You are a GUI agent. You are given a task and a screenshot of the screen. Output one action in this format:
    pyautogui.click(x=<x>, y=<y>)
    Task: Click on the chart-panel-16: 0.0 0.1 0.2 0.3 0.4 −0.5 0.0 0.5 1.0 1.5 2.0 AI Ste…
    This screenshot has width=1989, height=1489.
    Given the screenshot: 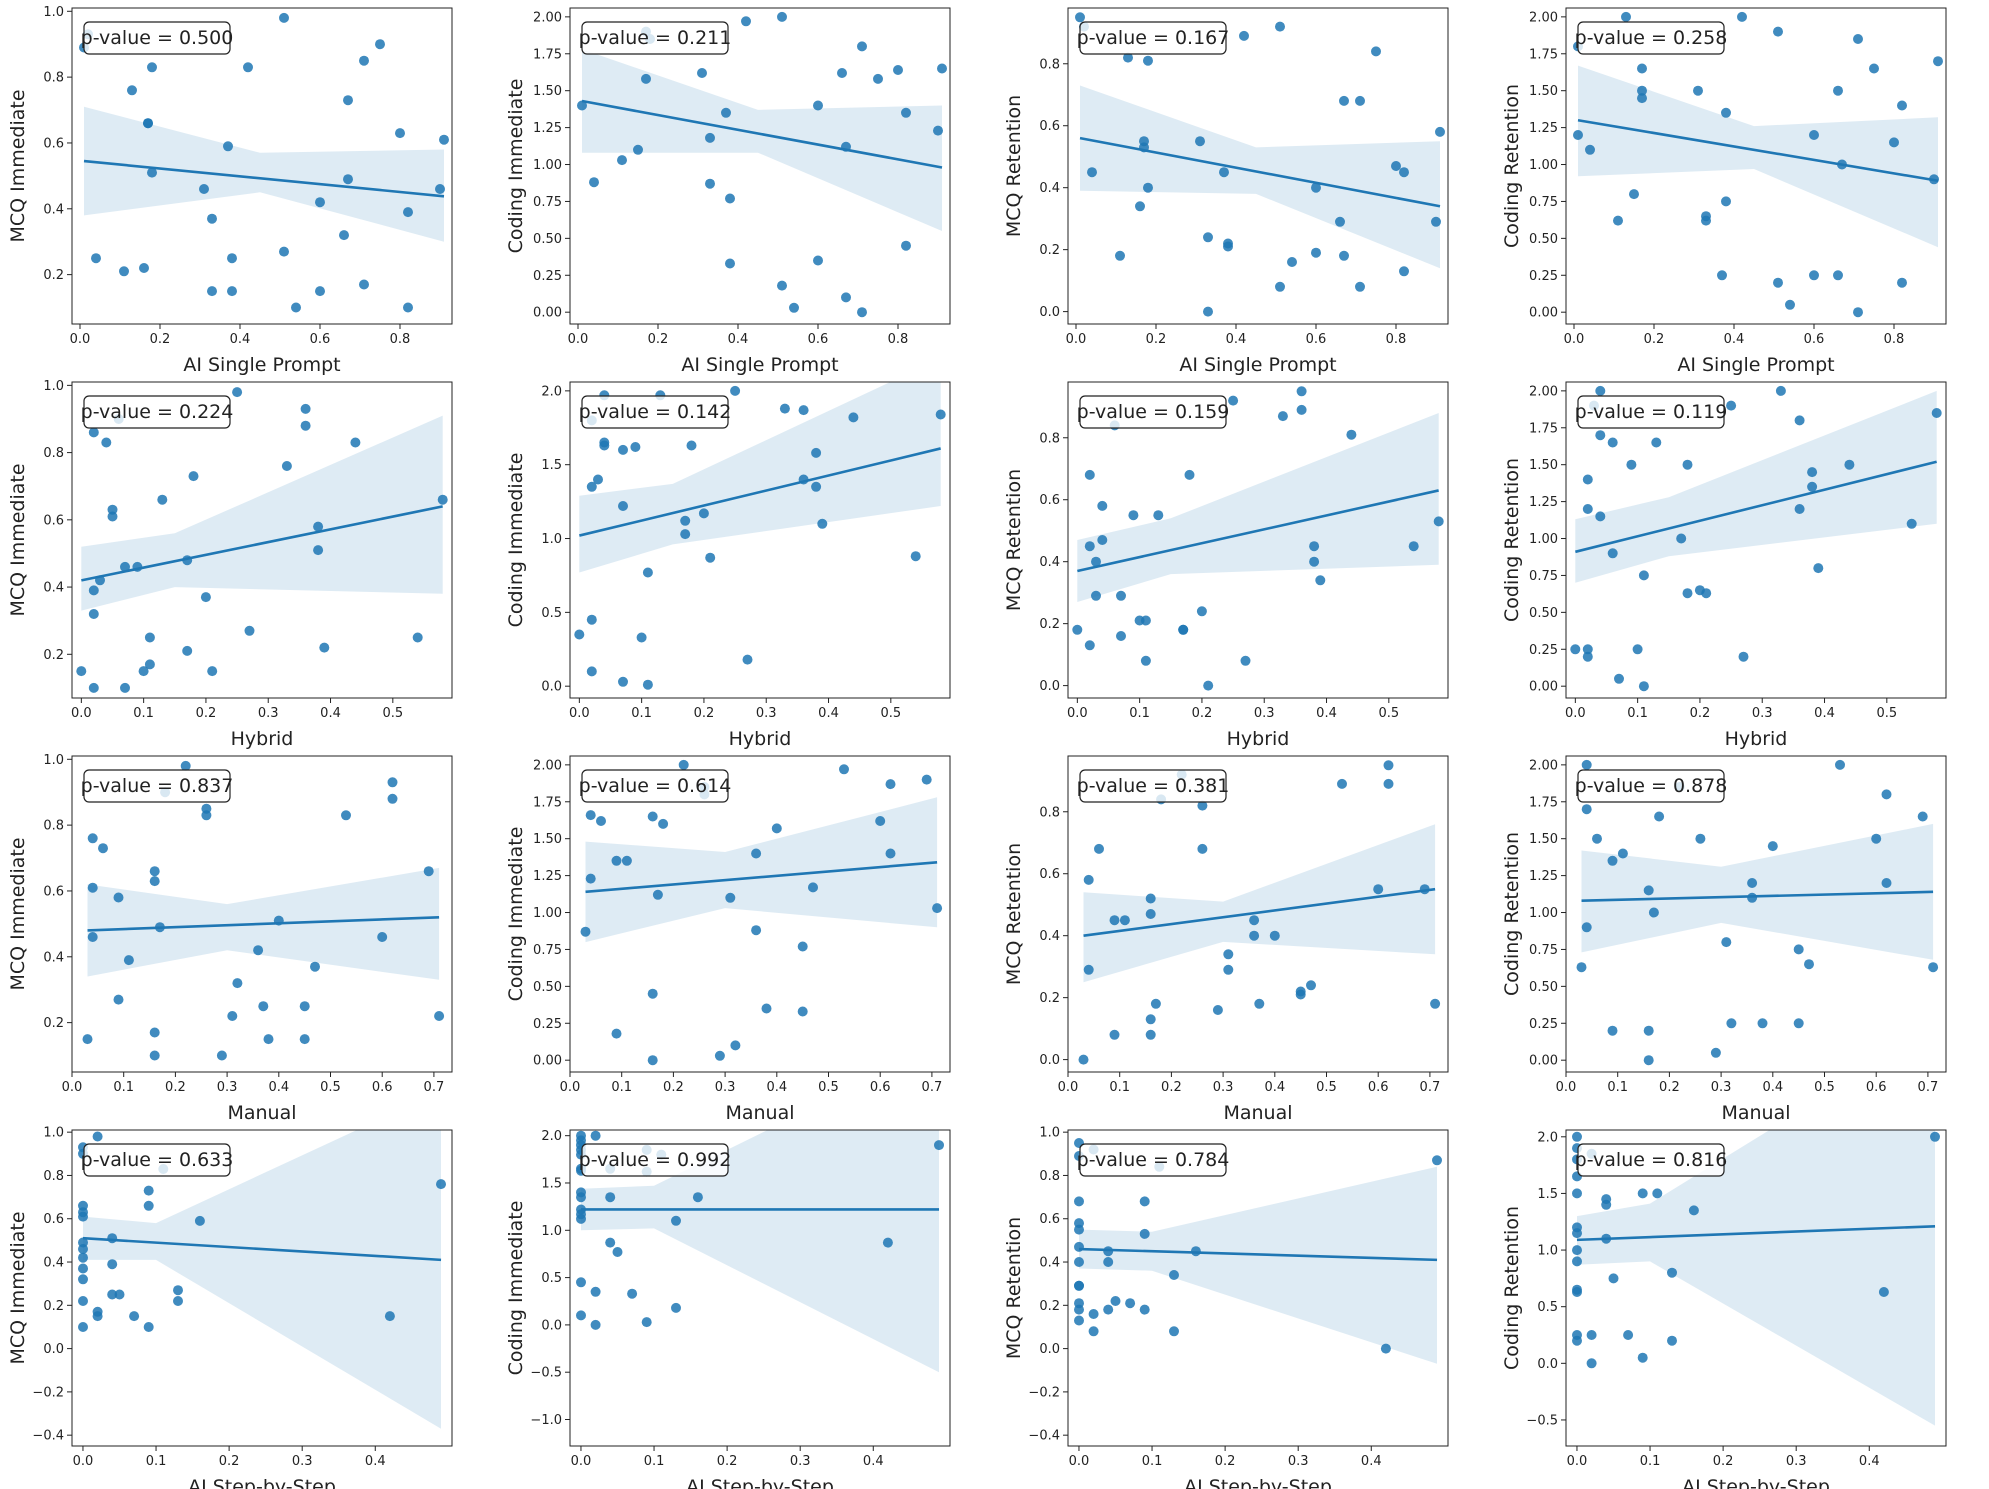 What is the action you would take?
    pyautogui.click(x=1724, y=1309)
    